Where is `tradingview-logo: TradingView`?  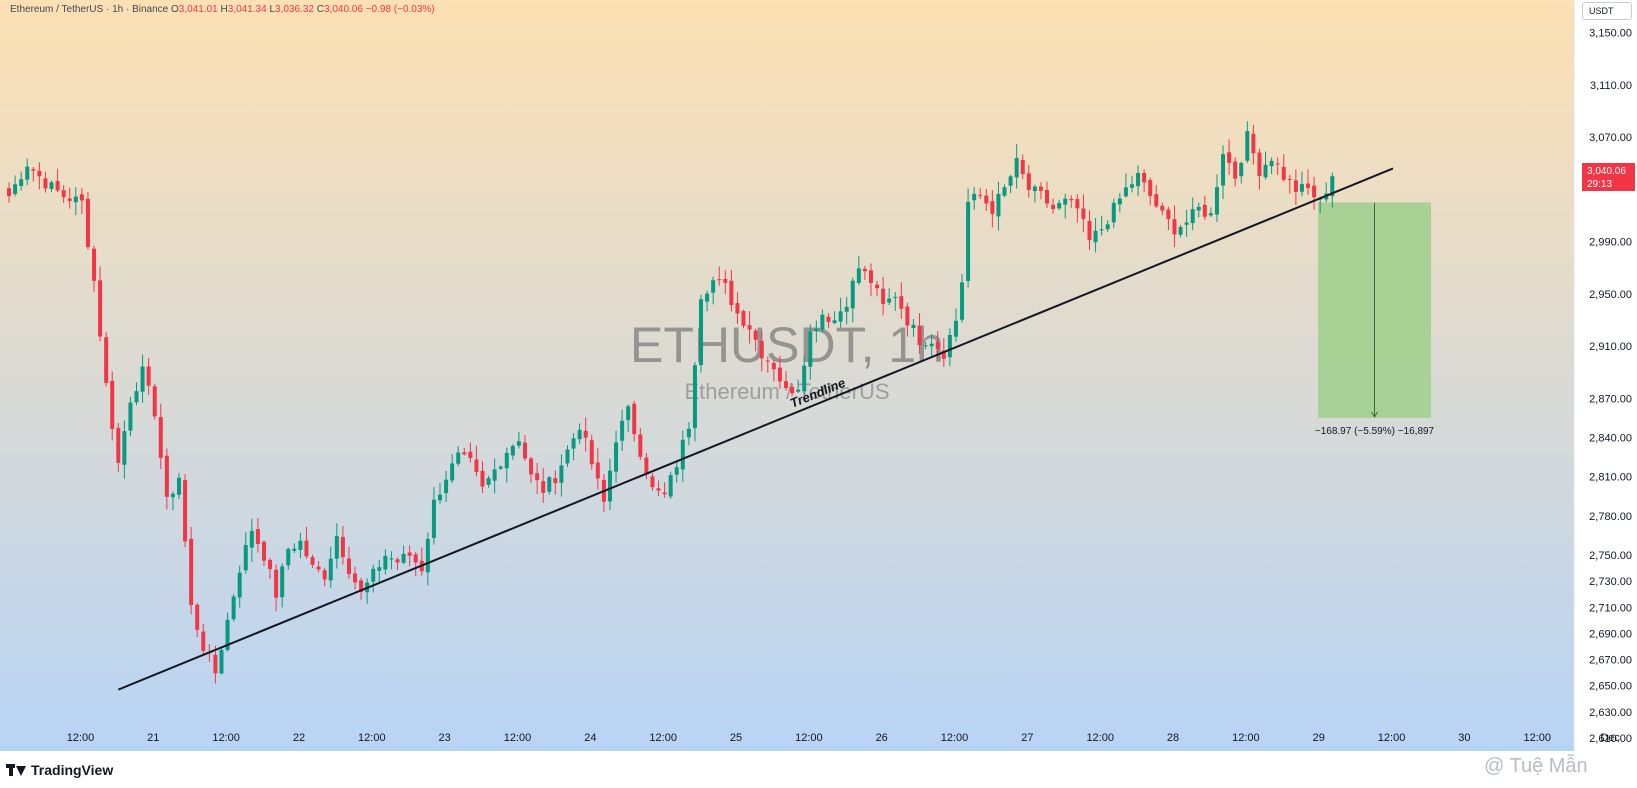
tradingview-logo: TradingView is located at coordinates (59, 770).